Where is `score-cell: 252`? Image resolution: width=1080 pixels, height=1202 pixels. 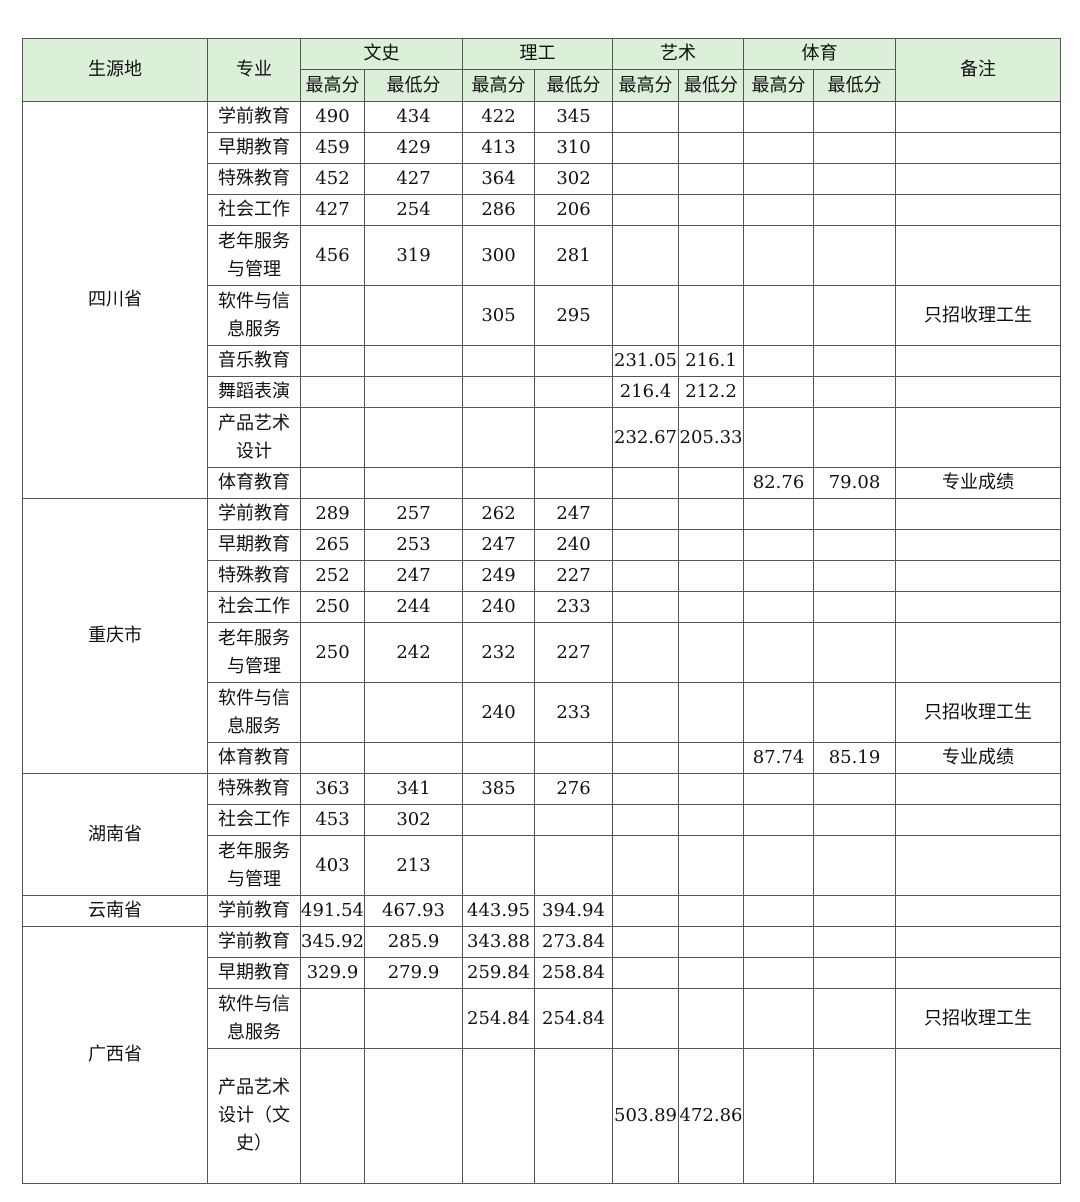
score-cell: 252 is located at coordinates (332, 576).